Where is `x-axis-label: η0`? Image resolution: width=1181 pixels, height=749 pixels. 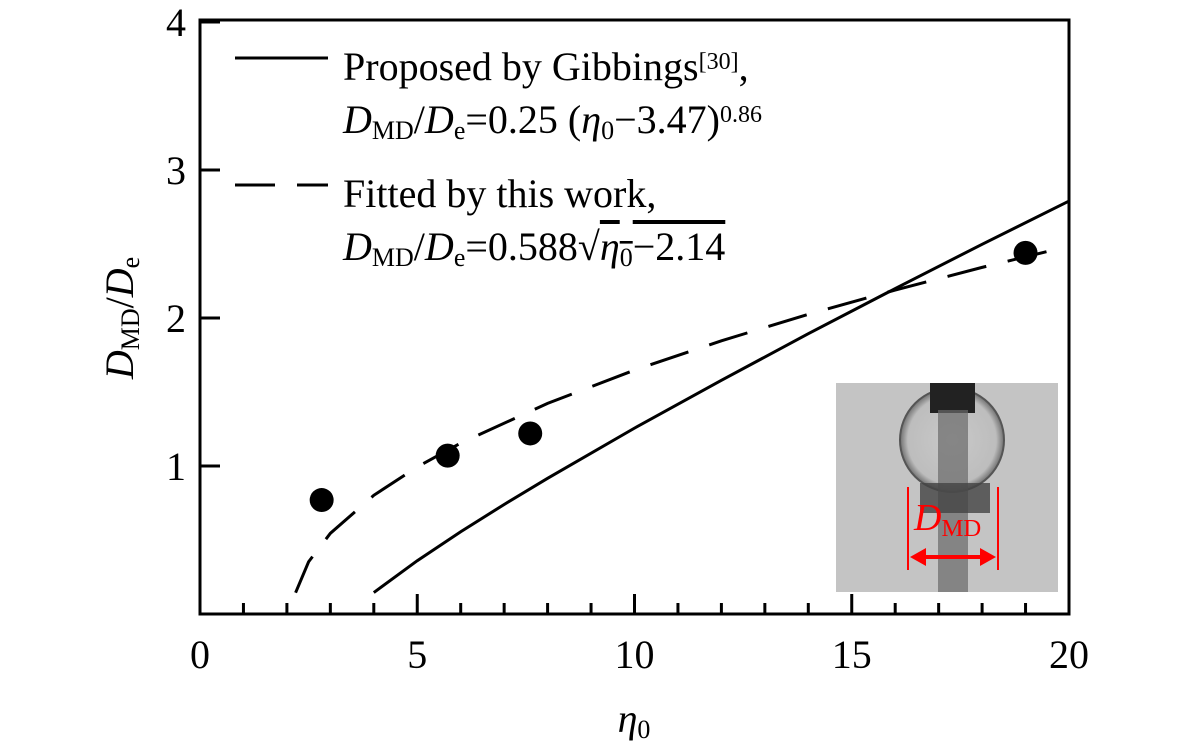 x-axis-label: η0 is located at coordinates (634, 720).